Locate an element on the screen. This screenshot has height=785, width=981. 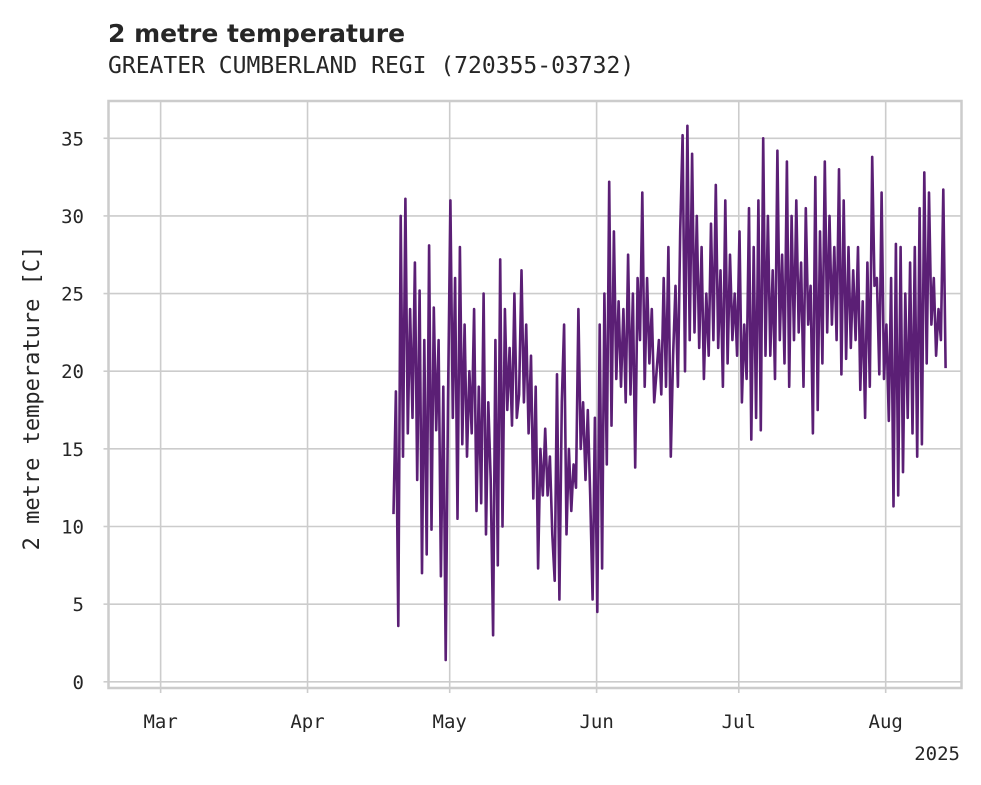
y-tick-label: 0 is located at coordinates (78, 683).